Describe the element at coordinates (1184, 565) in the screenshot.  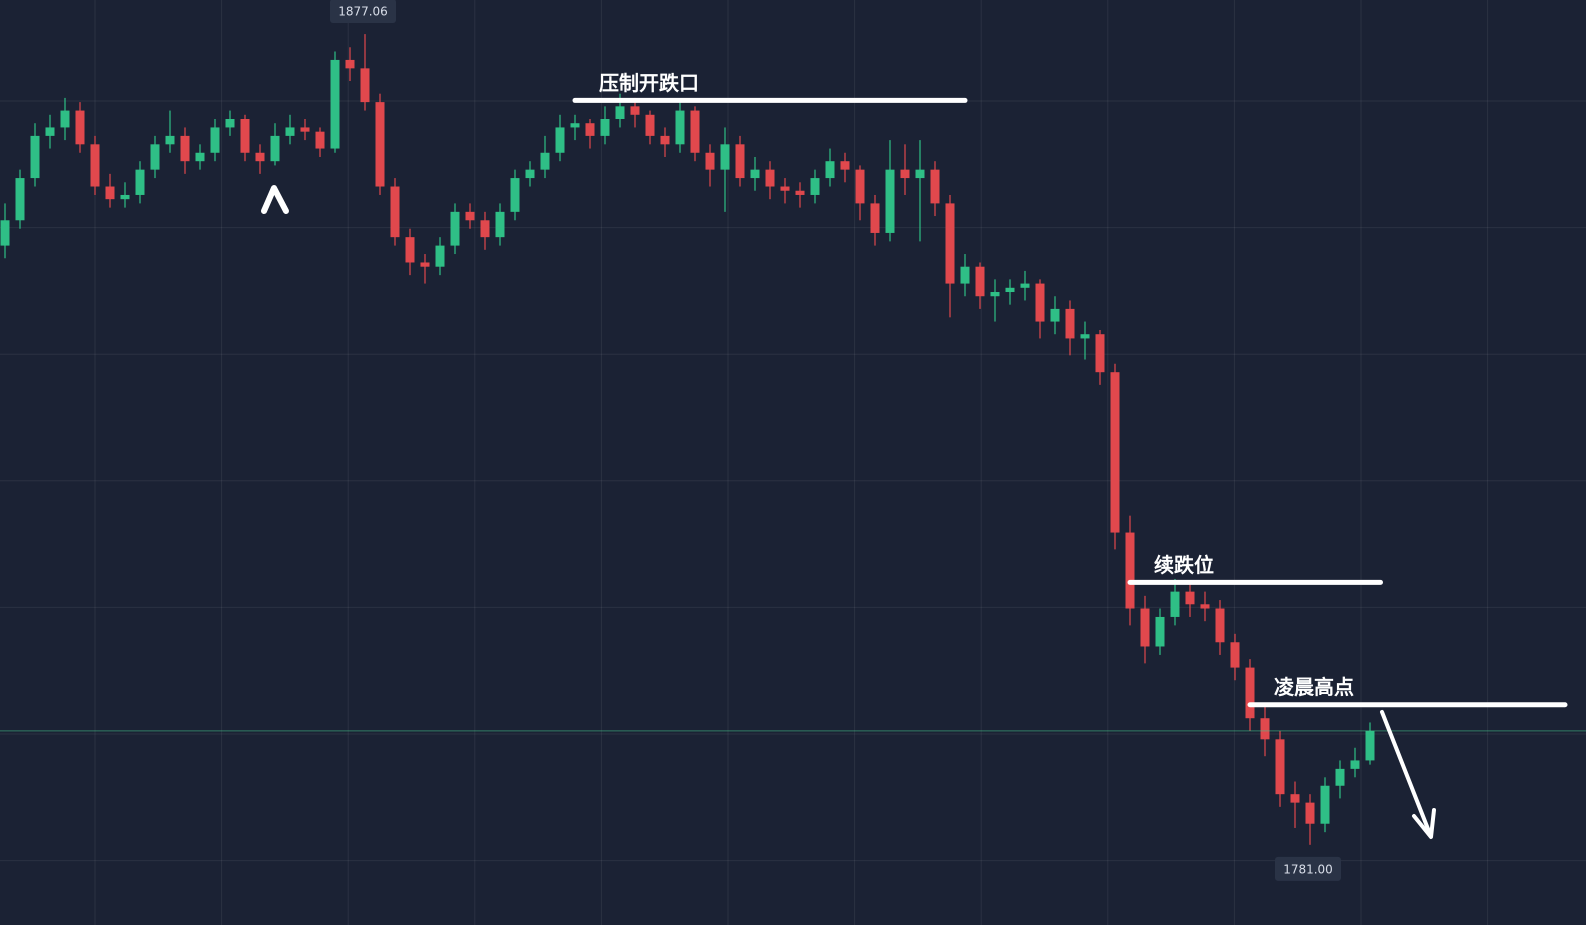
I see `level-label: 续跌位` at that location.